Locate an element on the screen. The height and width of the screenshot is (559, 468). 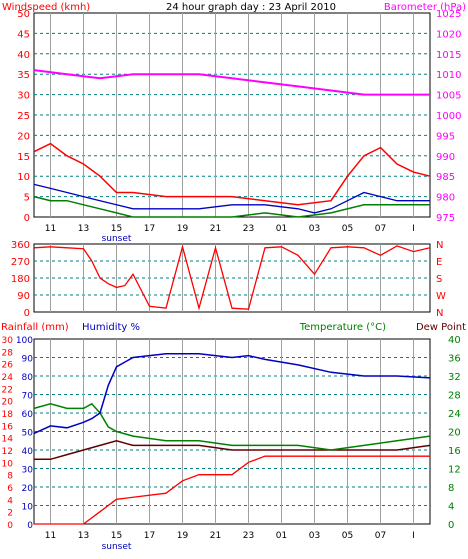
humidity-y-tick: 20 is located at coordinates (28, 489).